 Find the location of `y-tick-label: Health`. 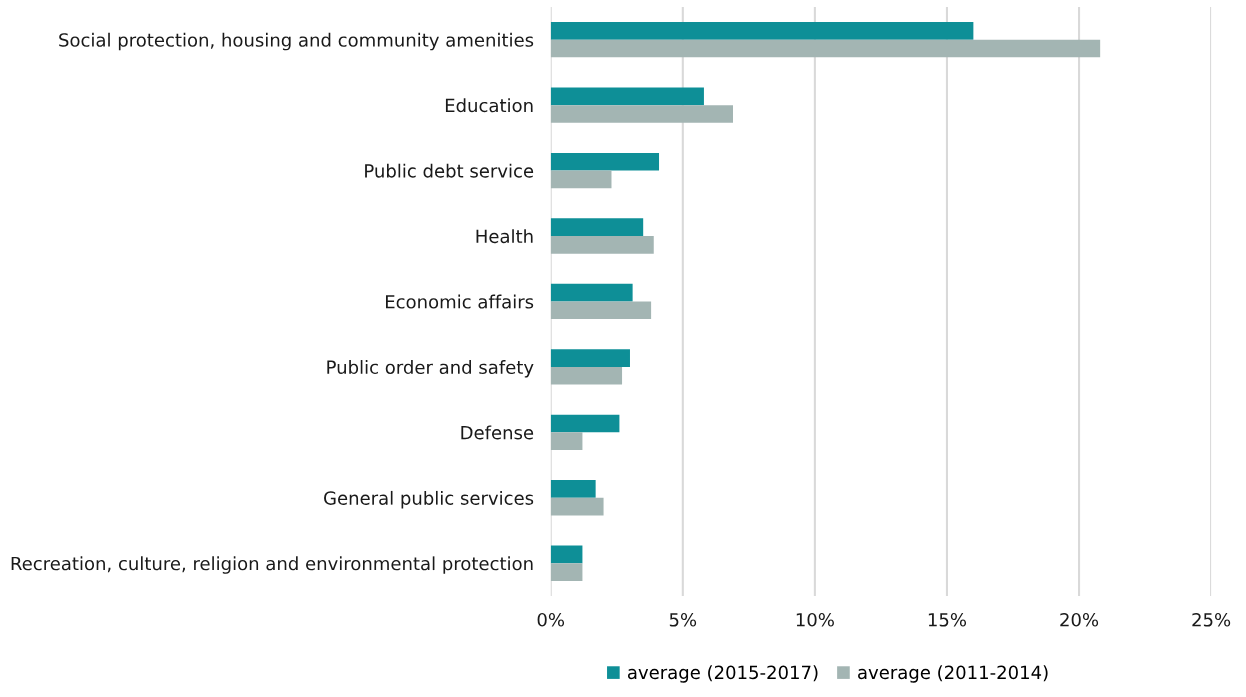

y-tick-label: Health is located at coordinates (504, 236).